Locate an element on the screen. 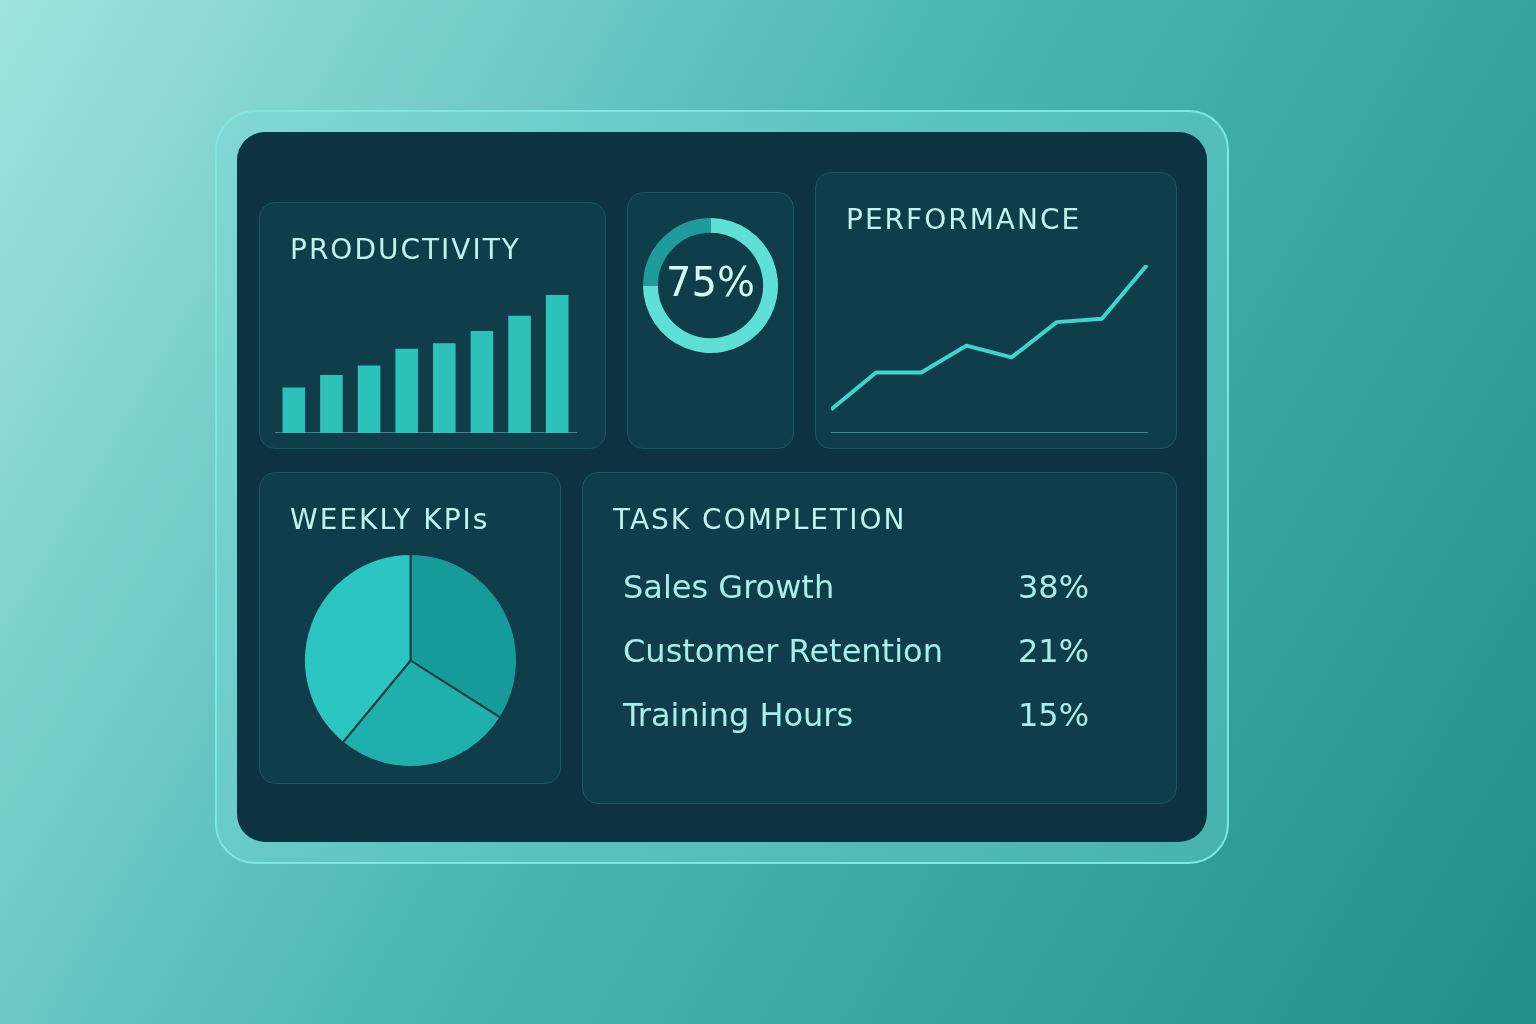 The width and height of the screenshot is (1536, 1024). category-label: Training Hours is located at coordinates (738, 715).